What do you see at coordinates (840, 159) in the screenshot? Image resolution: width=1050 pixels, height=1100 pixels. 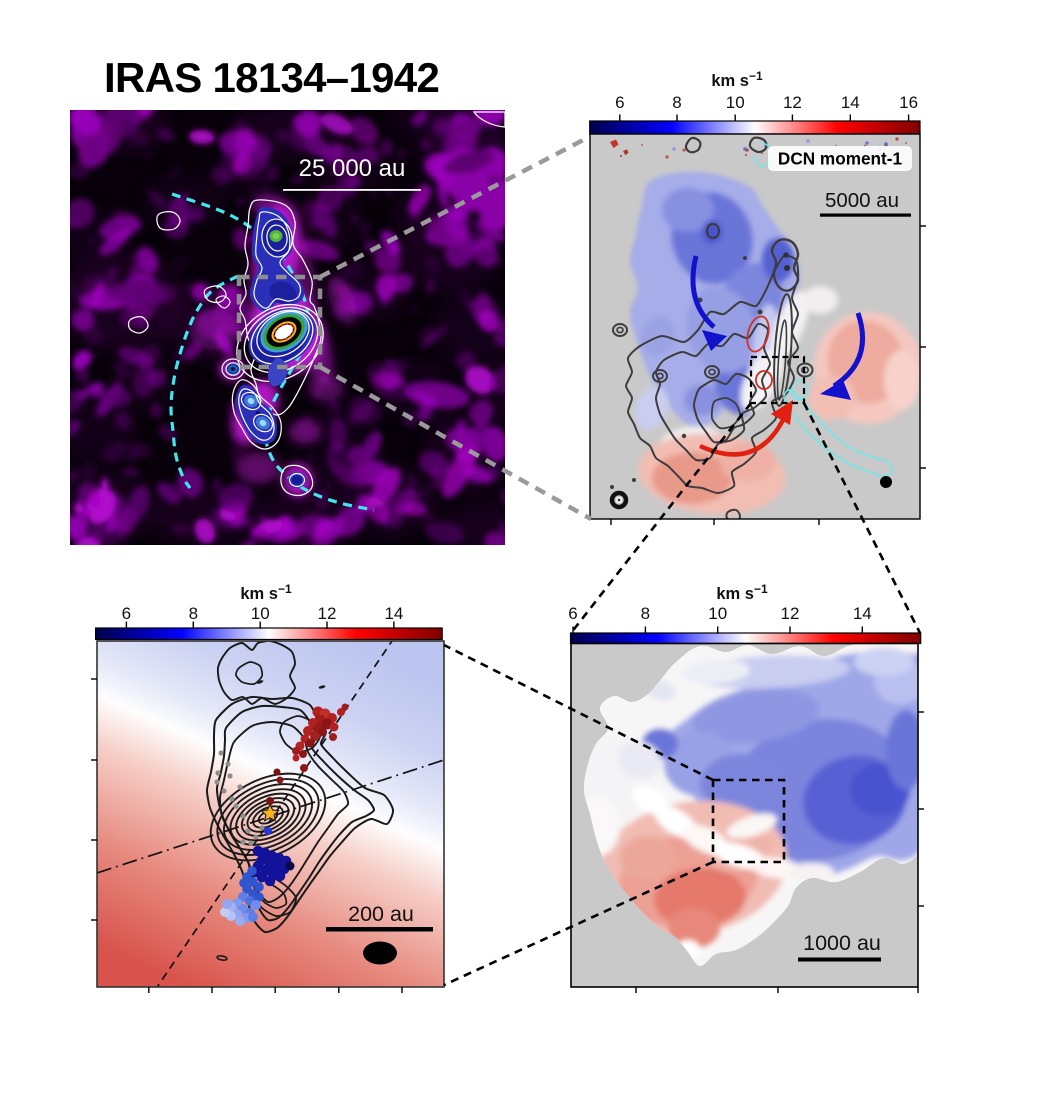 I see `svg-text: DCN moment-1` at bounding box center [840, 159].